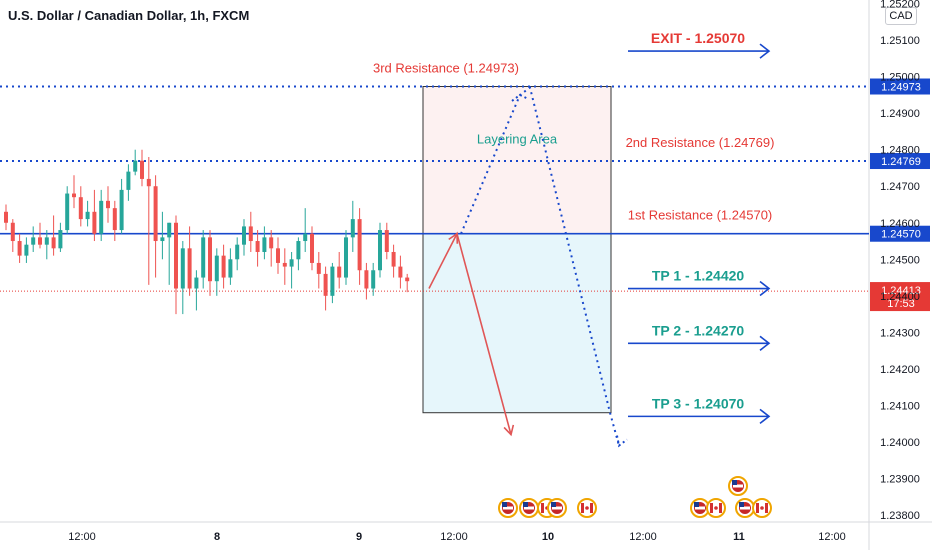 This screenshot has width=932, height=550. Describe the element at coordinates (517, 323) in the screenshot. I see `zone-box` at that location.